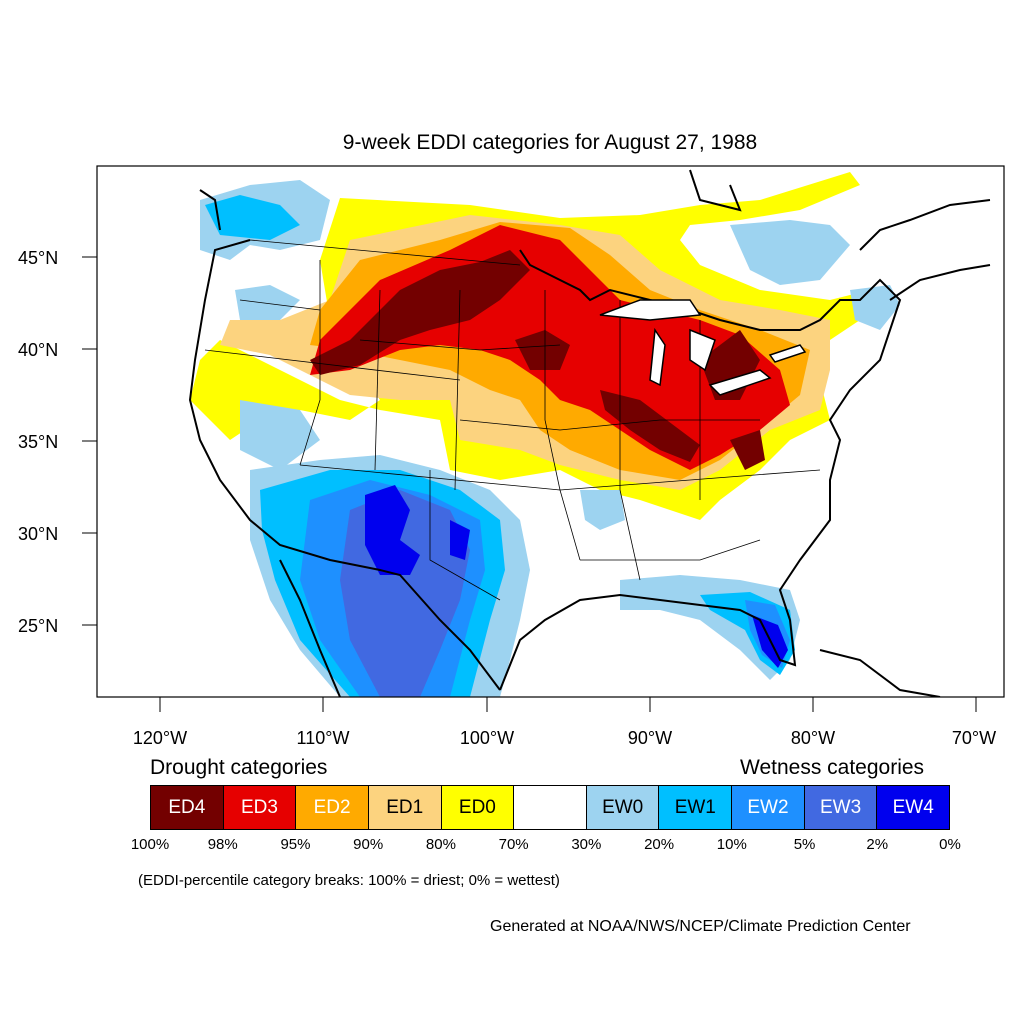  Describe the element at coordinates (696, 807) in the screenshot. I see `legend-swatch: EW1` at that location.